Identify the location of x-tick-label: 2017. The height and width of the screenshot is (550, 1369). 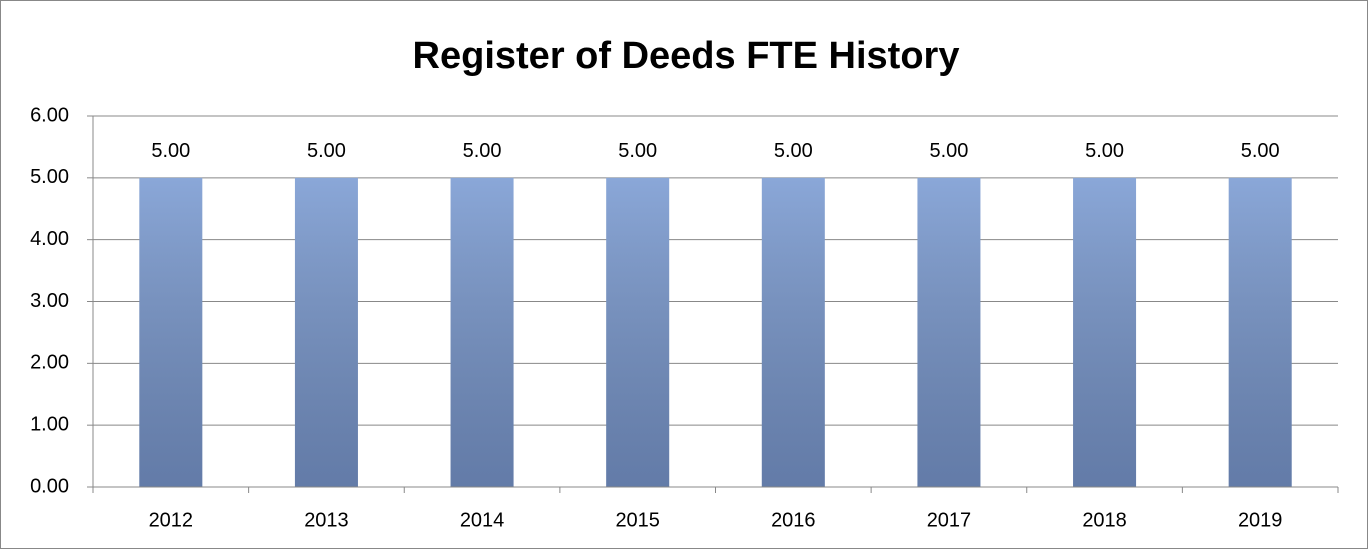
(949, 520).